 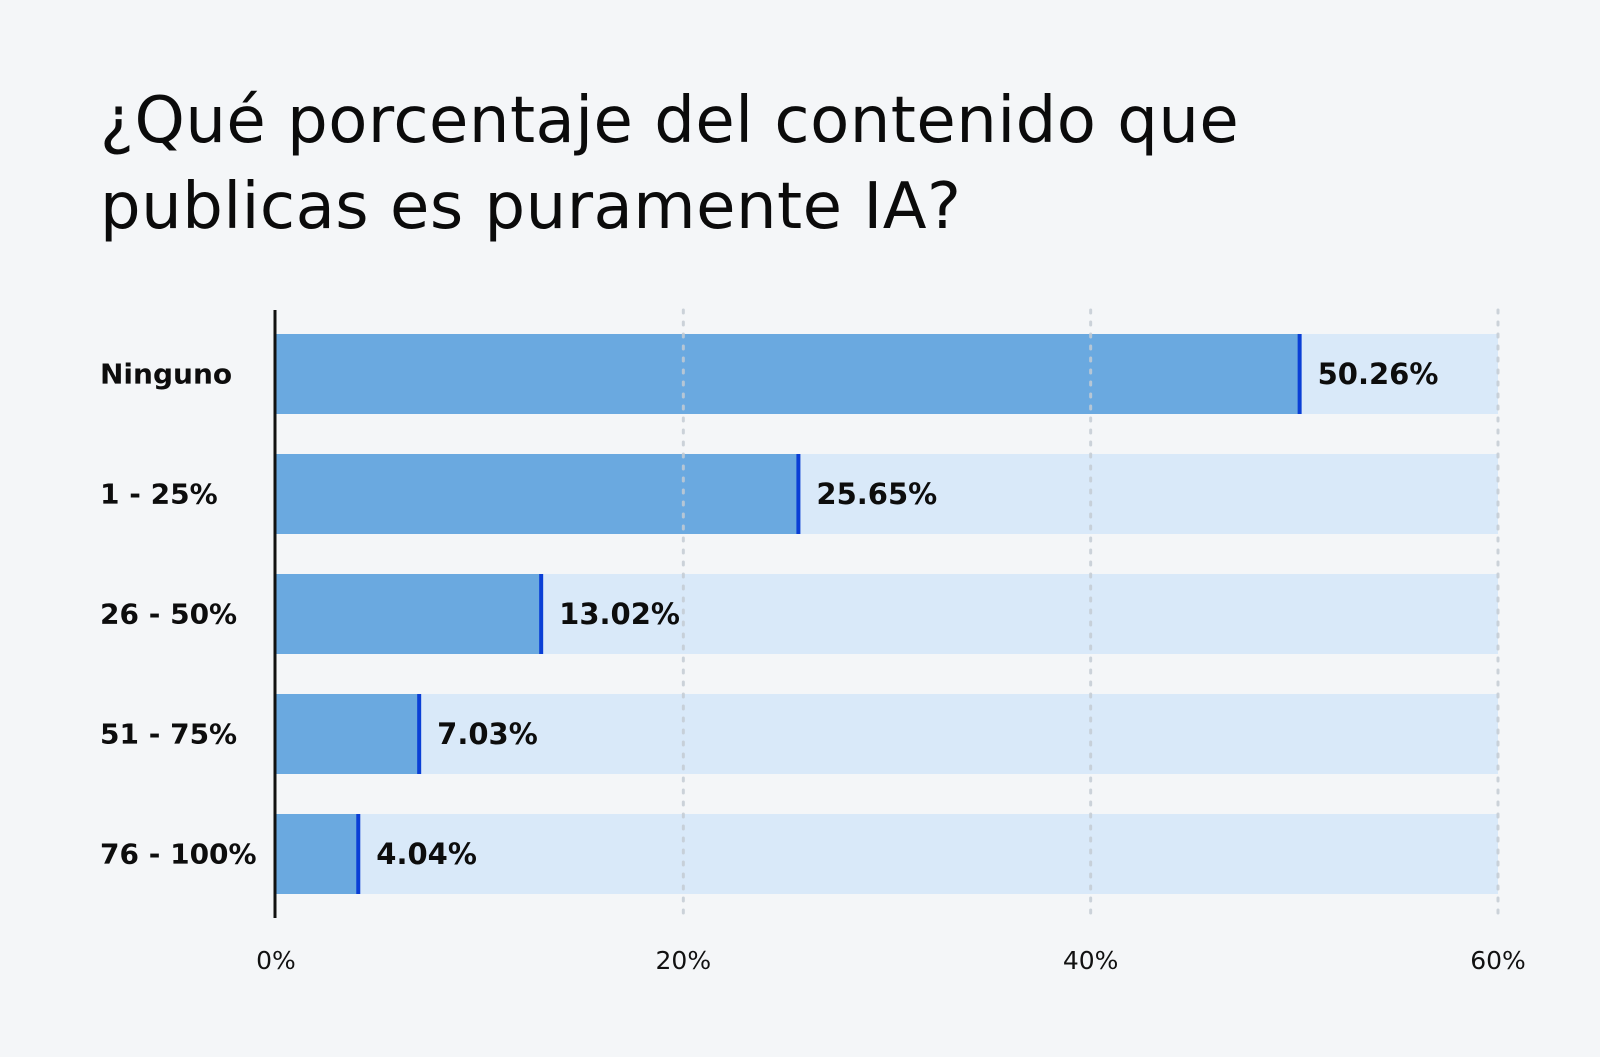 I want to click on category-label: Ninguno, so click(x=166, y=374).